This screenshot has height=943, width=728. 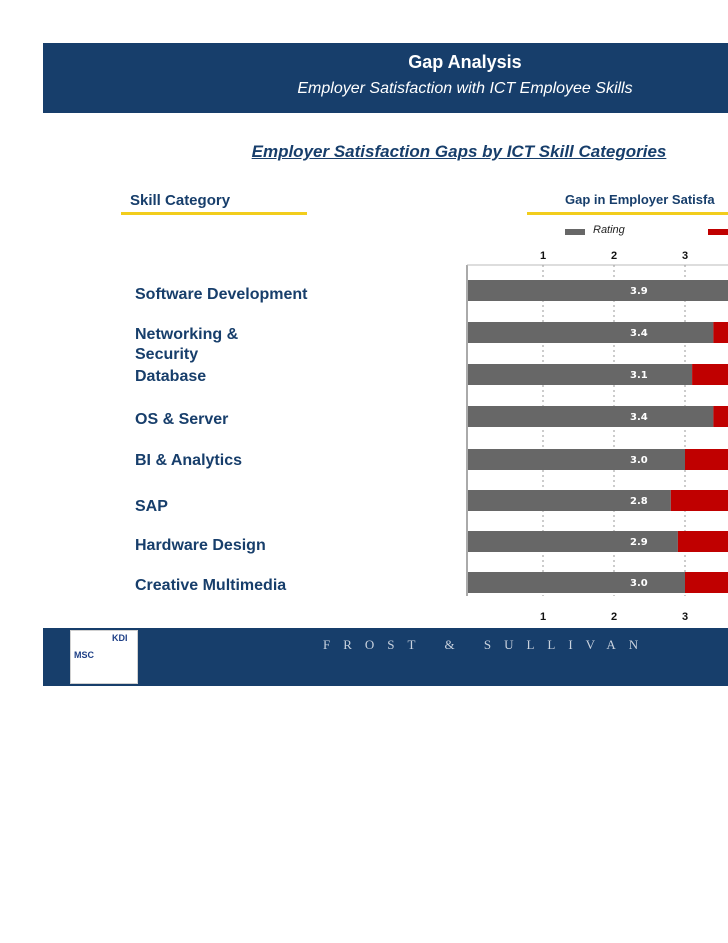 I want to click on bar-value-label: 3.1, so click(x=639, y=375).